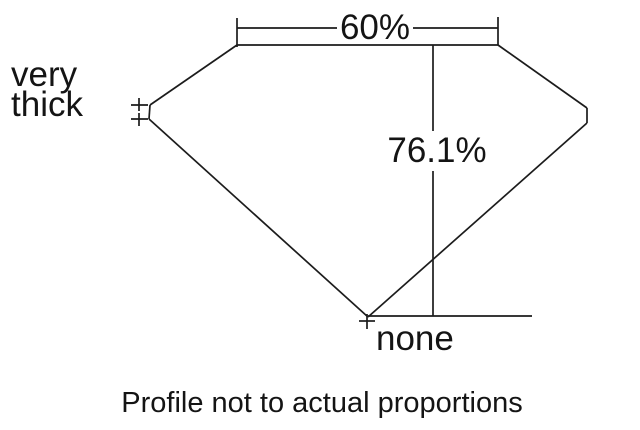  Describe the element at coordinates (436, 150) in the screenshot. I see `total-depth-value: 76.1%` at that location.